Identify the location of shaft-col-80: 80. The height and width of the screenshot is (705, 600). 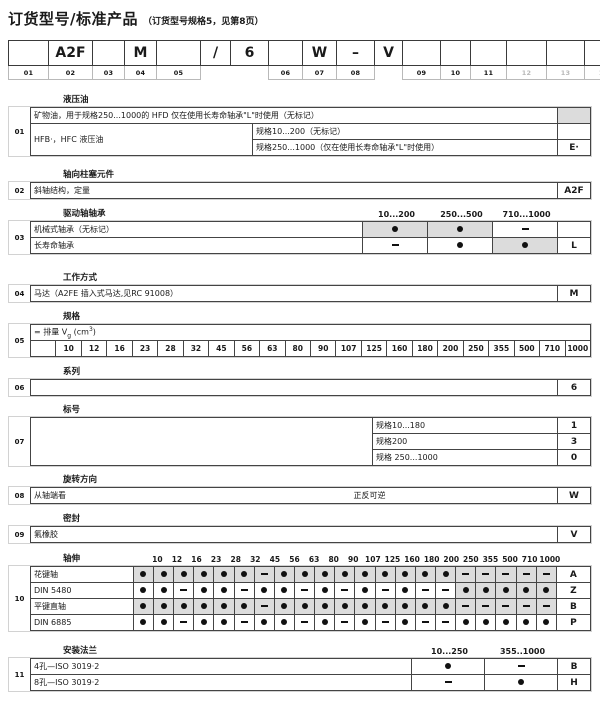
(333, 559).